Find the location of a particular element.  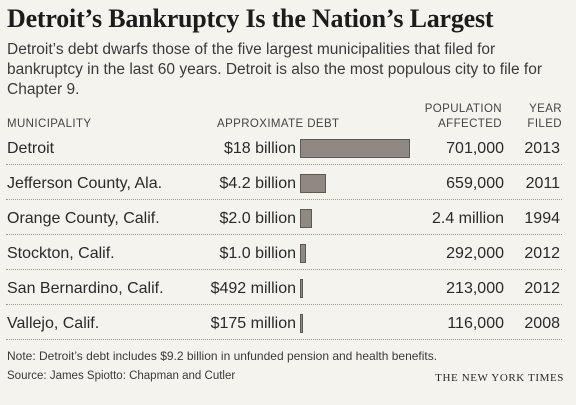

municipality-name: San Bernardino, Calif. is located at coordinates (85, 288).